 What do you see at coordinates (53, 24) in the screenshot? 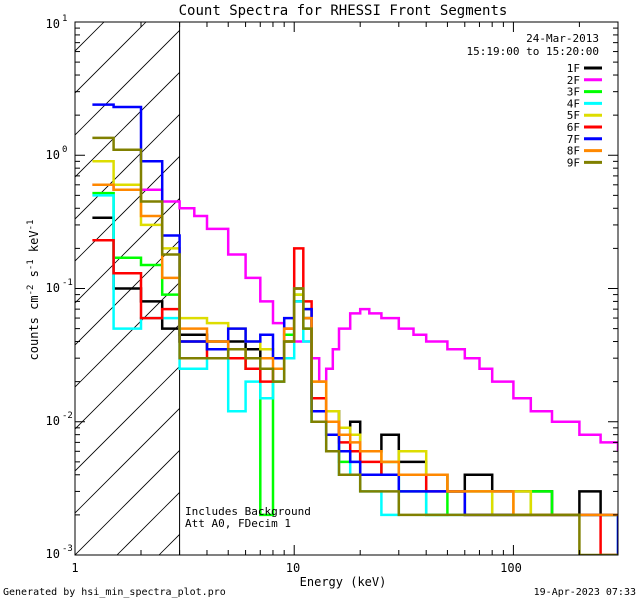
I see `y-tick-label-4-base: 10` at bounding box center [53, 24].